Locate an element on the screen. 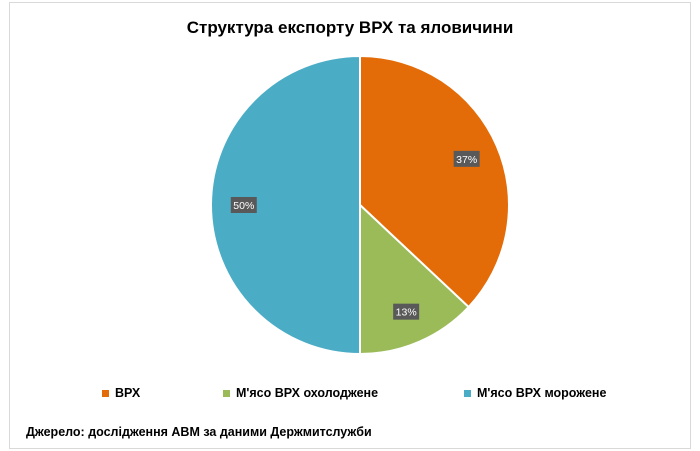 This screenshot has height=451, width=700. legend-item-frozen-meat: М'ясо ВРХ морожене is located at coordinates (535, 393).